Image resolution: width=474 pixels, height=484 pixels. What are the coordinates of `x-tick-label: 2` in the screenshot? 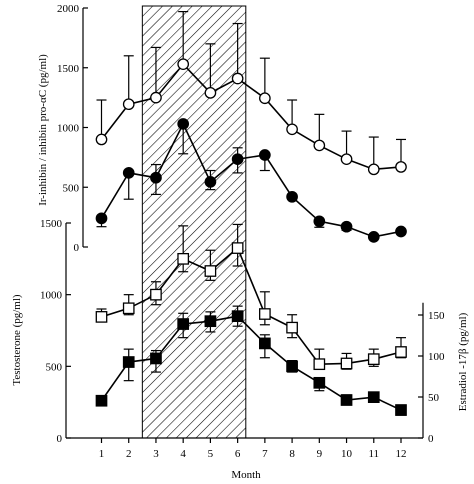 It's located at (129, 454).